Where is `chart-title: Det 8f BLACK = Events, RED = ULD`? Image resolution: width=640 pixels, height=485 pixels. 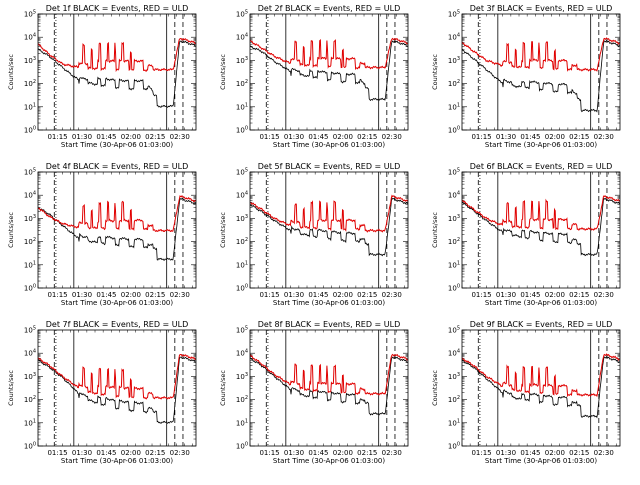
chart-title: Det 8f BLACK = Events, RED = ULD is located at coordinates (329, 324).